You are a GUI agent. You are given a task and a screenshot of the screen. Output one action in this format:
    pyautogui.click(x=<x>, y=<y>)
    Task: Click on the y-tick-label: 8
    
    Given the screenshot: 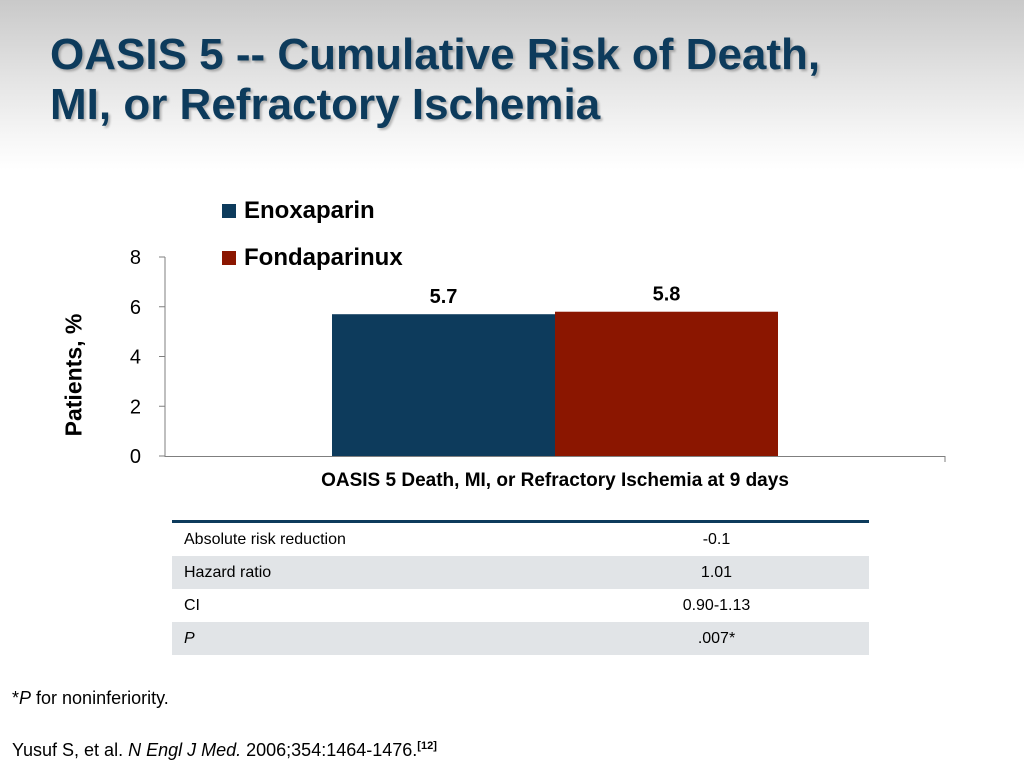 What is the action you would take?
    pyautogui.click(x=135, y=258)
    